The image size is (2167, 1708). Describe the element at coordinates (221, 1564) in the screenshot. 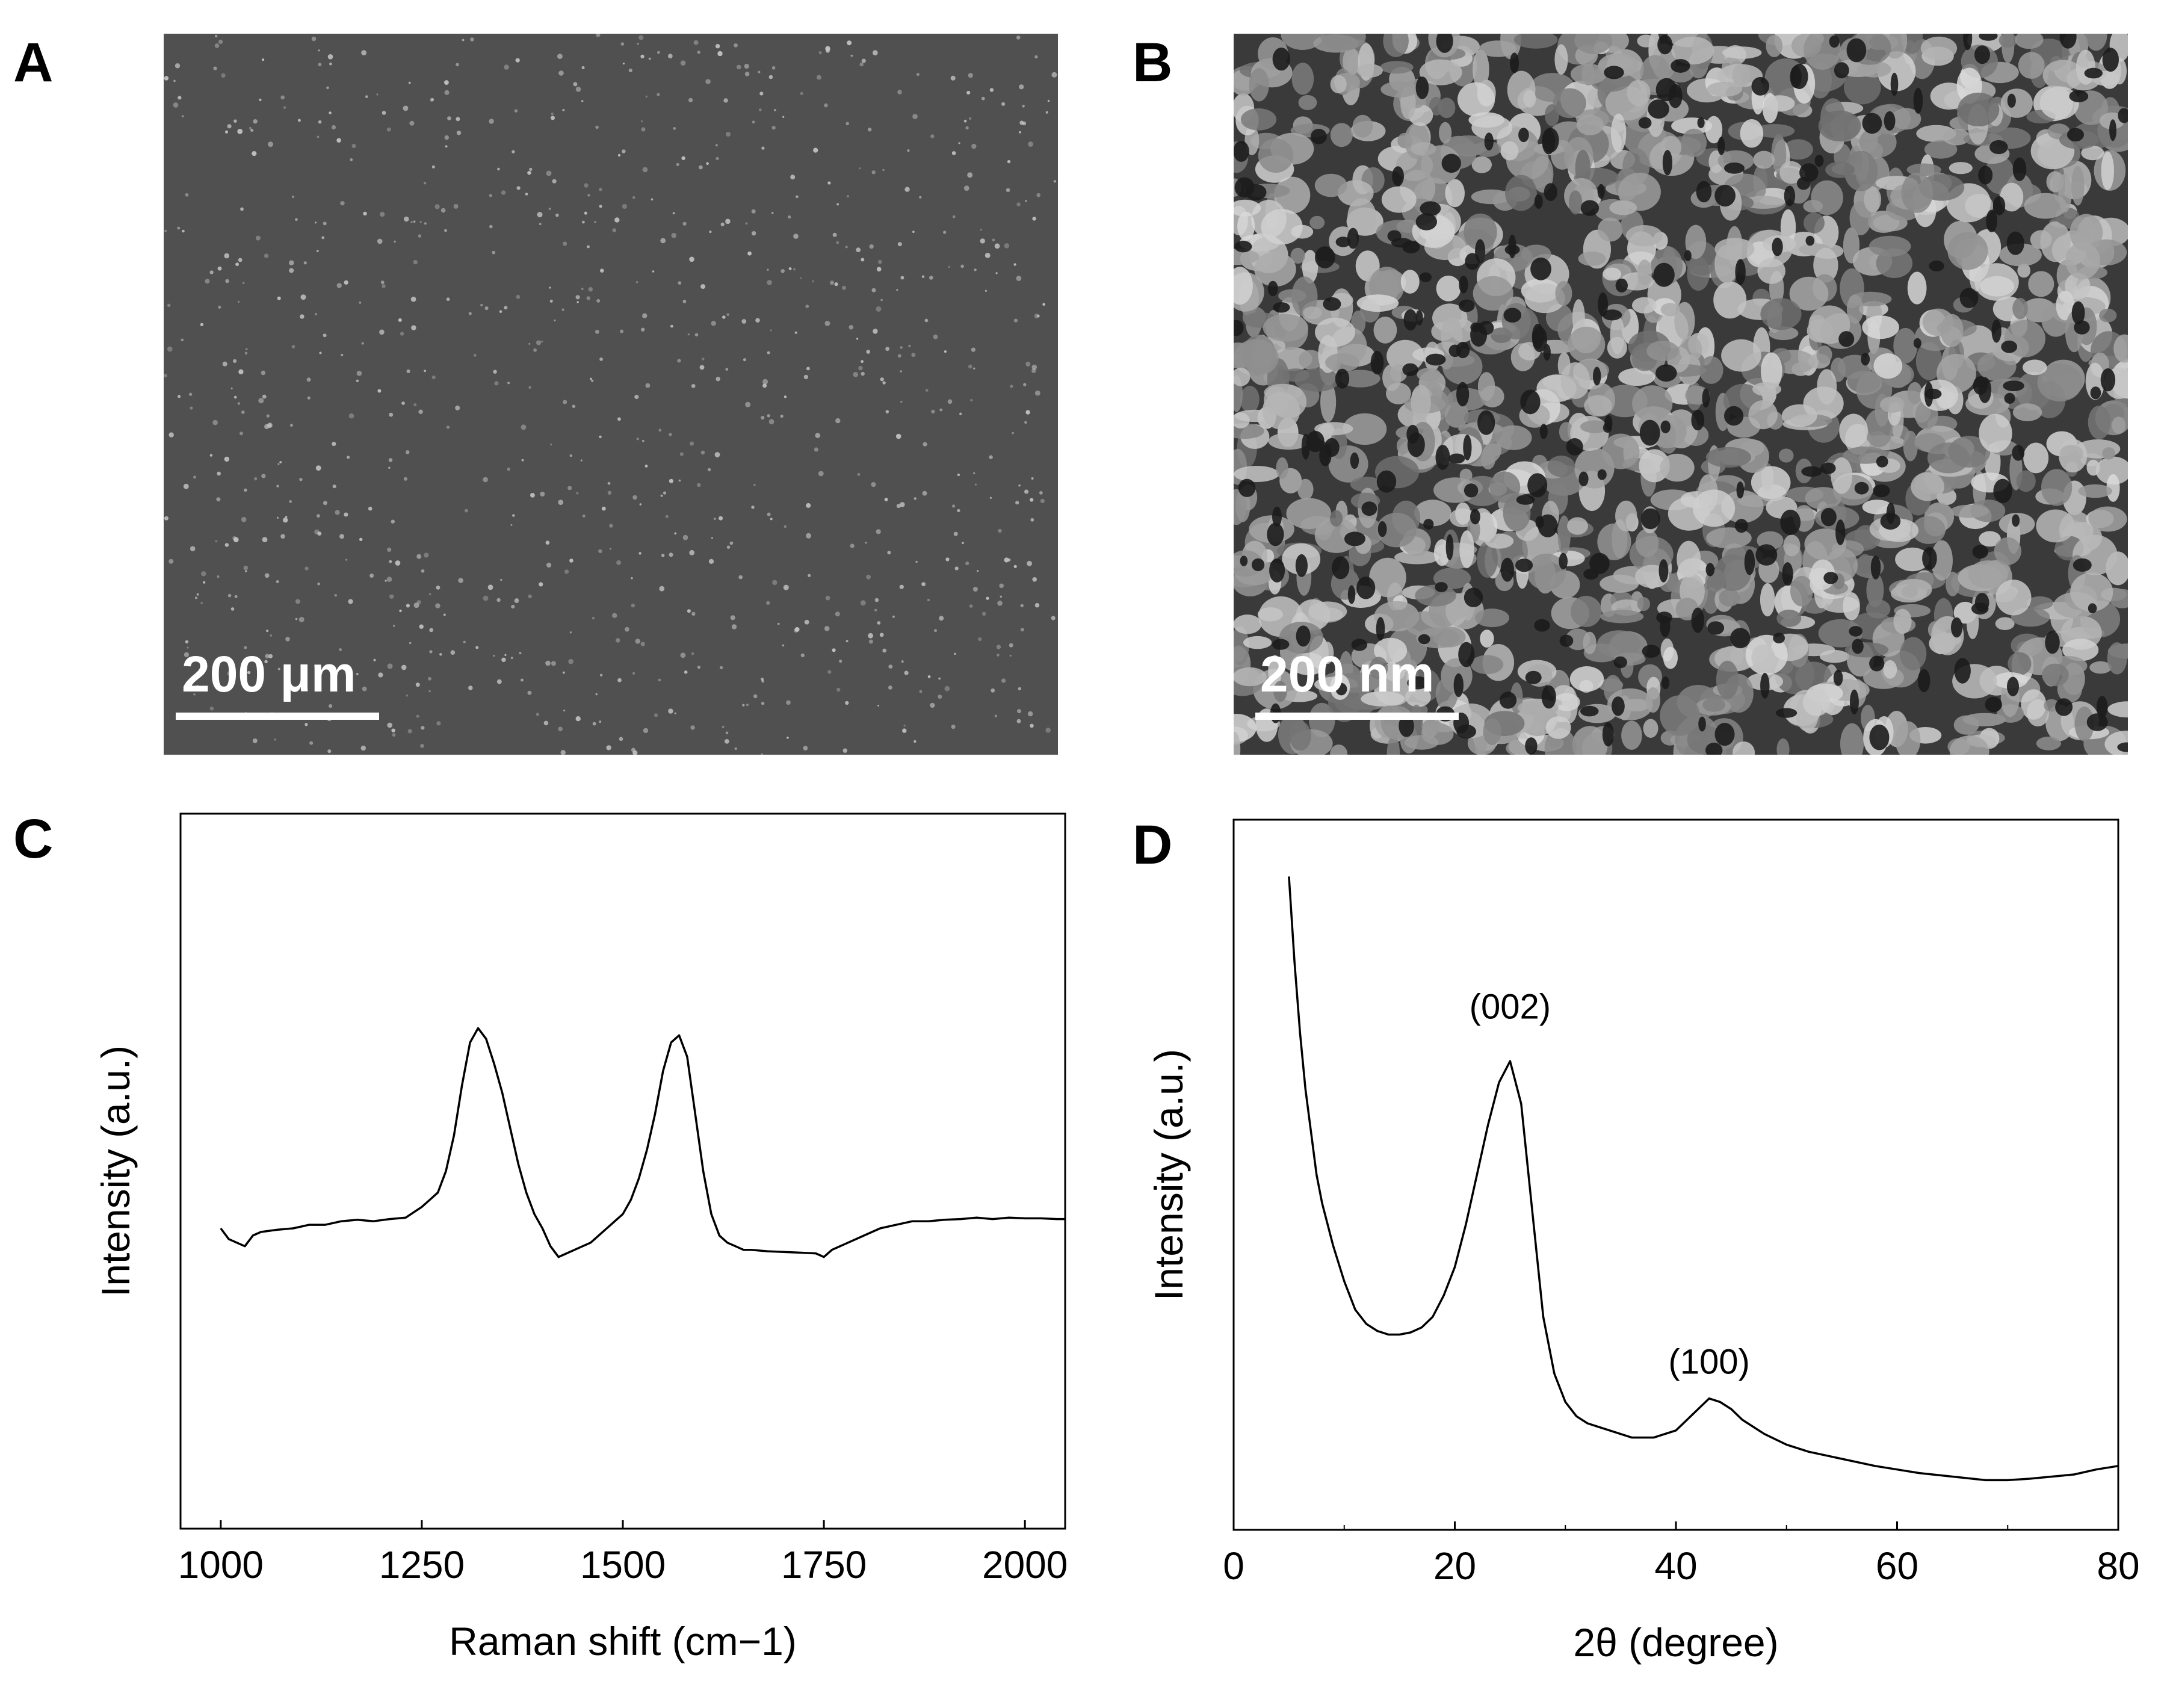

I see `x-tick-label: 1000` at that location.